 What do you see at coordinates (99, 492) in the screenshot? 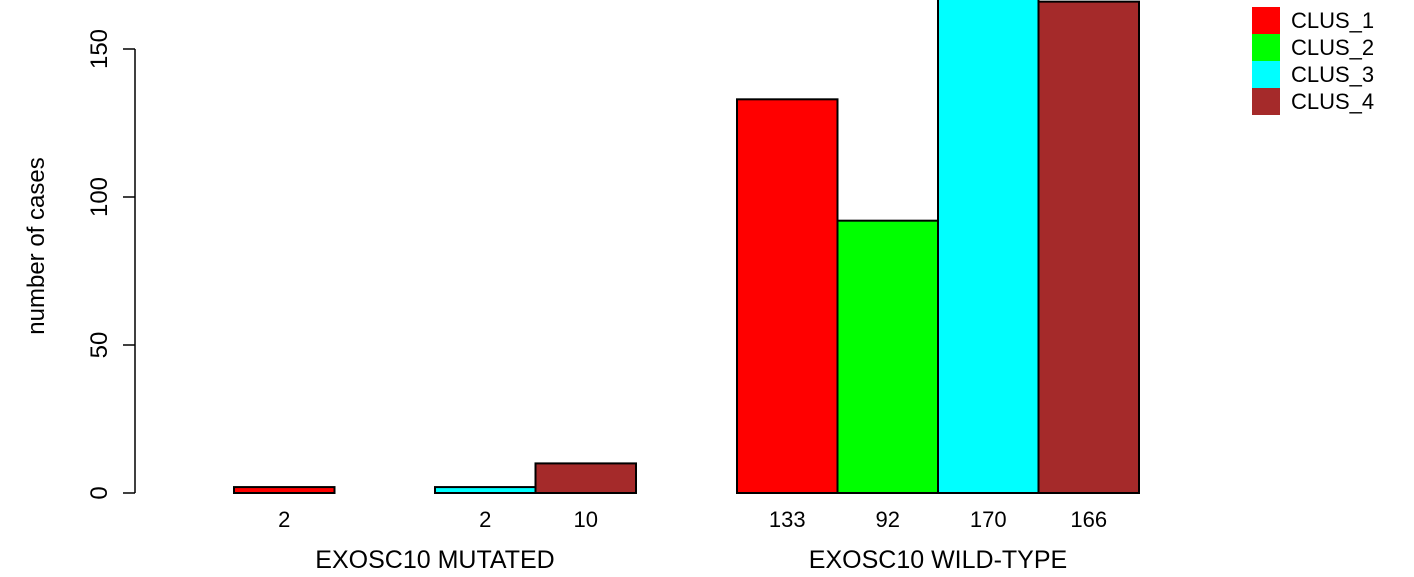
I see `y-tick-label: 0` at bounding box center [99, 492].